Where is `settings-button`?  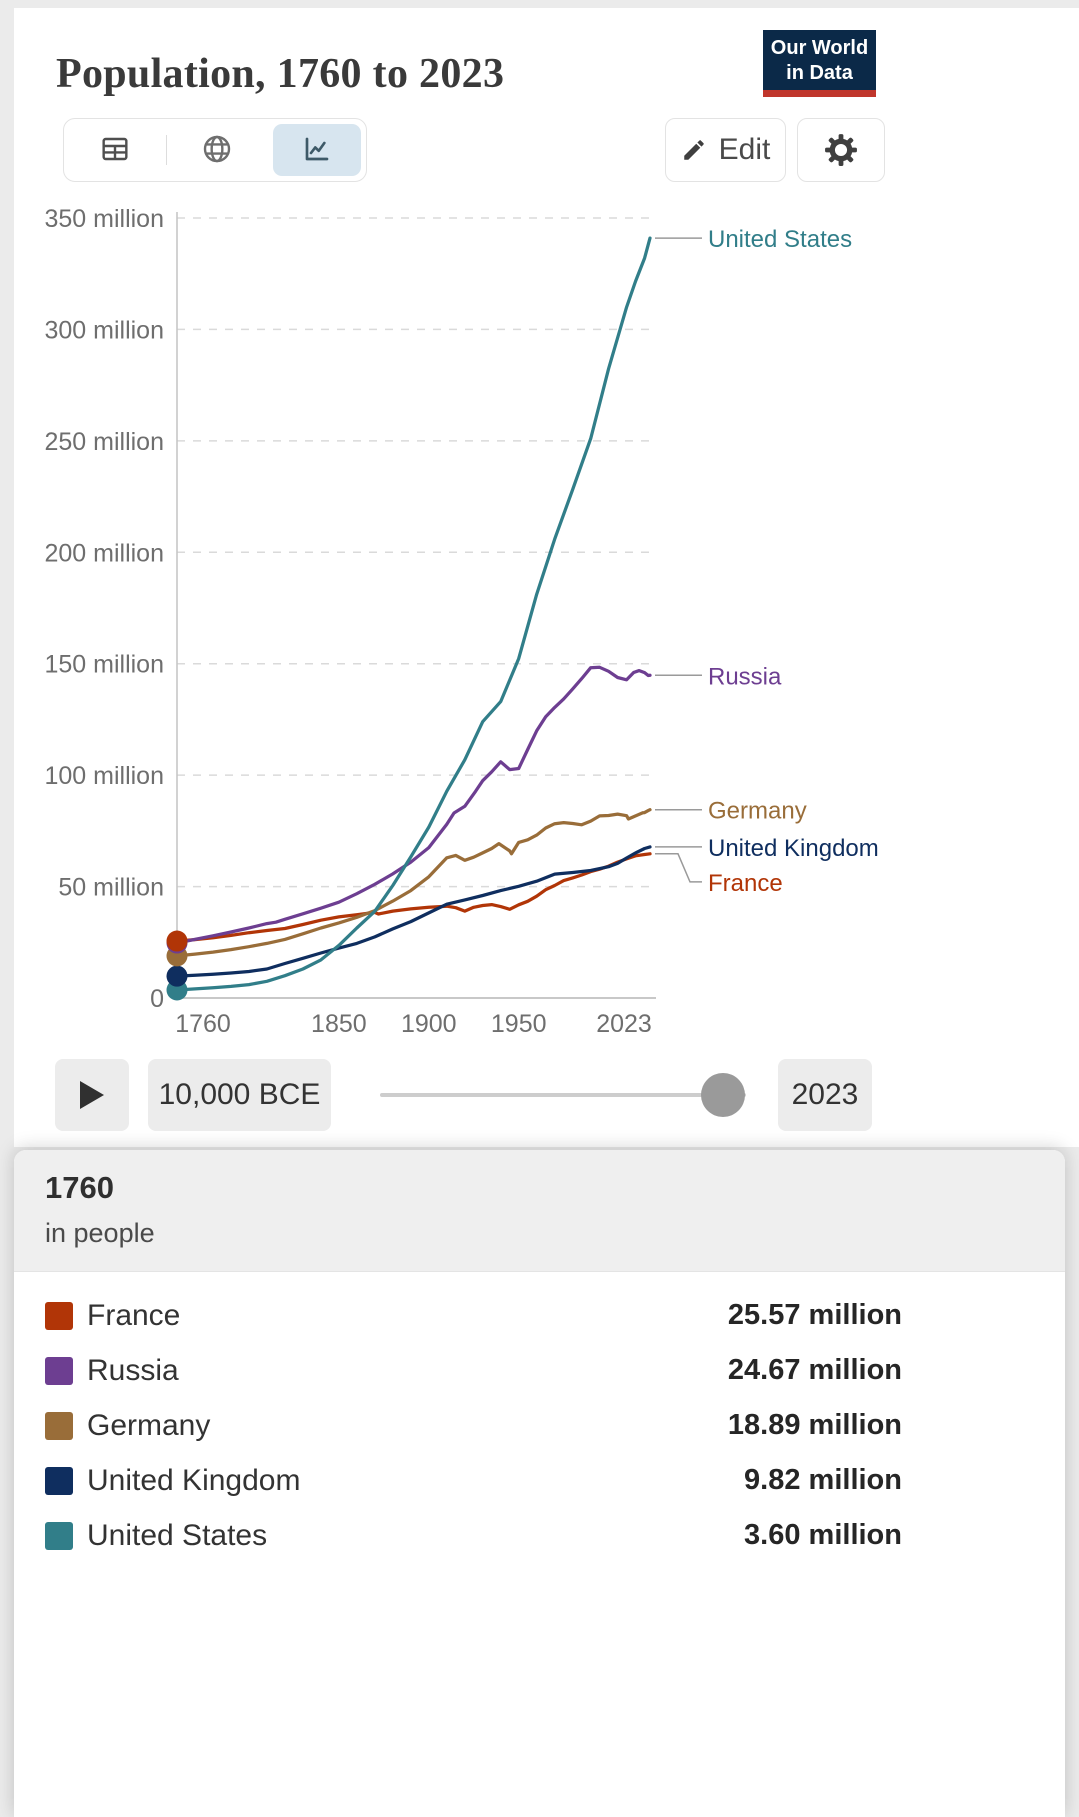 settings-button is located at coordinates (841, 150).